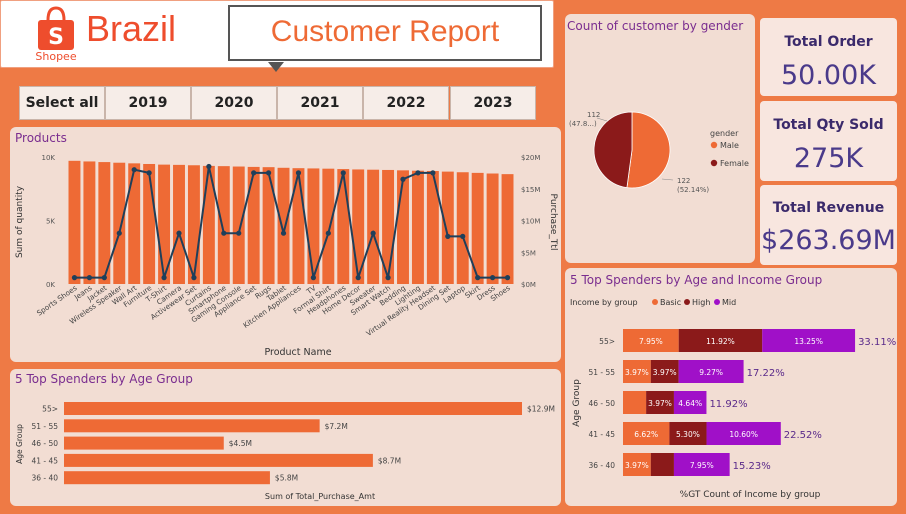 The image size is (906, 514). Describe the element at coordinates (297, 352) in the screenshot. I see `x-axis-label: Product Name` at that location.